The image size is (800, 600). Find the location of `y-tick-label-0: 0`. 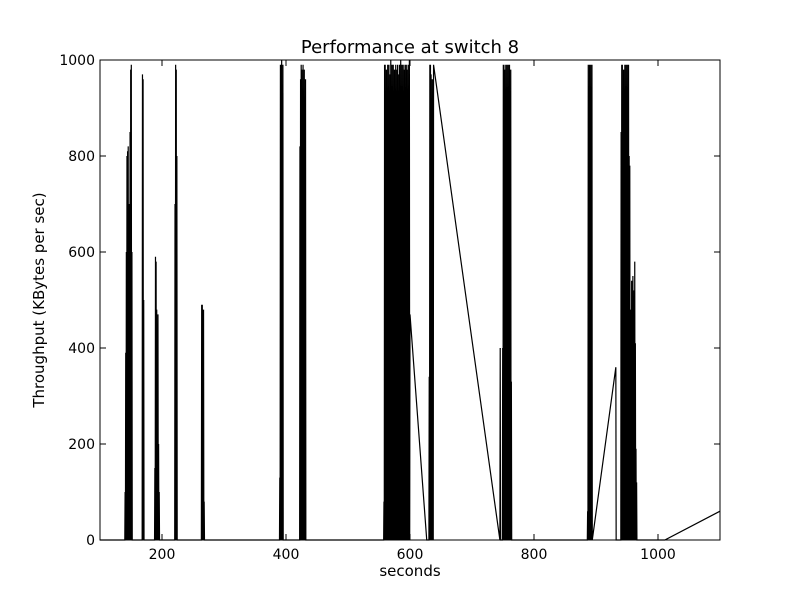

y-tick-label-0: 0 is located at coordinates (90, 541).